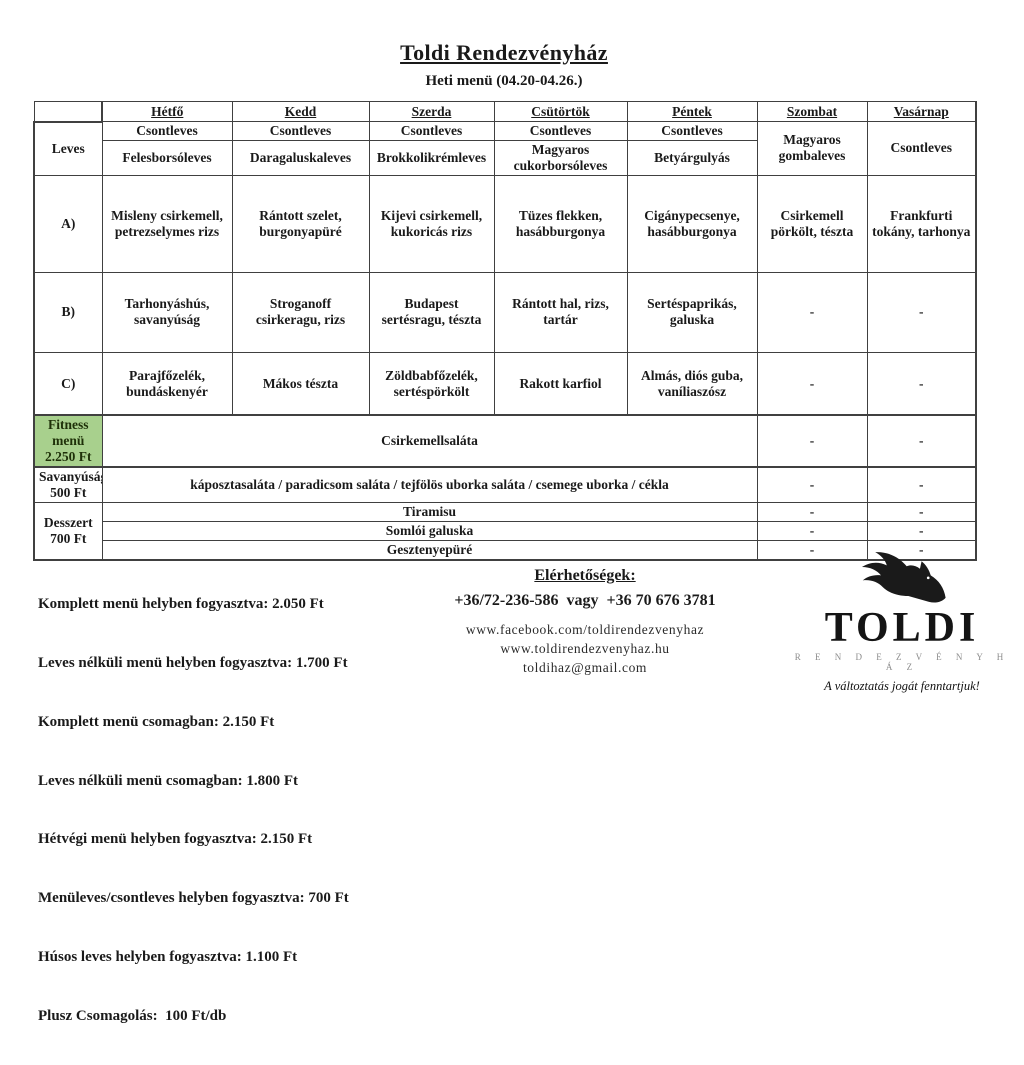 Image resolution: width=1024 pixels, height=1065 pixels. What do you see at coordinates (68, 492) in the screenshot?
I see `savanyusag-price: 500 Ft` at bounding box center [68, 492].